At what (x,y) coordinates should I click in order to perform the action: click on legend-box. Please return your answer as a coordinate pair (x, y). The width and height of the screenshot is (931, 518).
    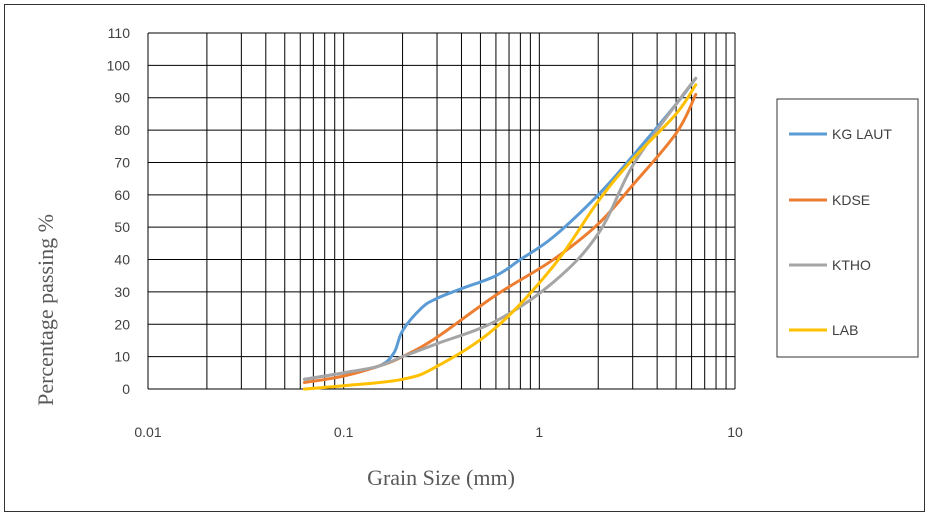
    Looking at the image, I should click on (847, 228).